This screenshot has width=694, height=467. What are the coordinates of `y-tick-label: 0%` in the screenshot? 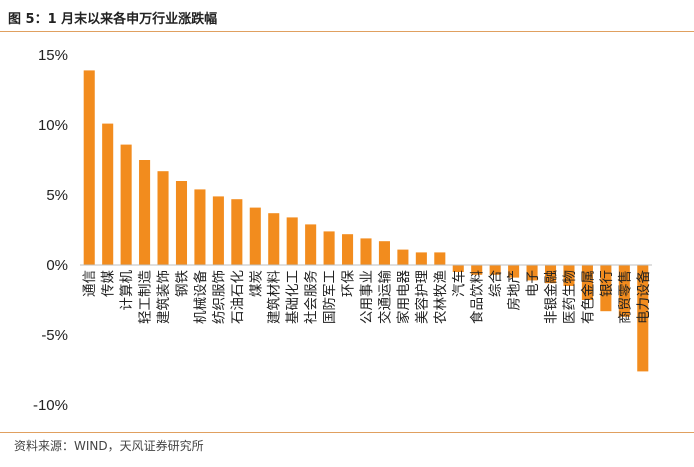 It's located at (57, 265).